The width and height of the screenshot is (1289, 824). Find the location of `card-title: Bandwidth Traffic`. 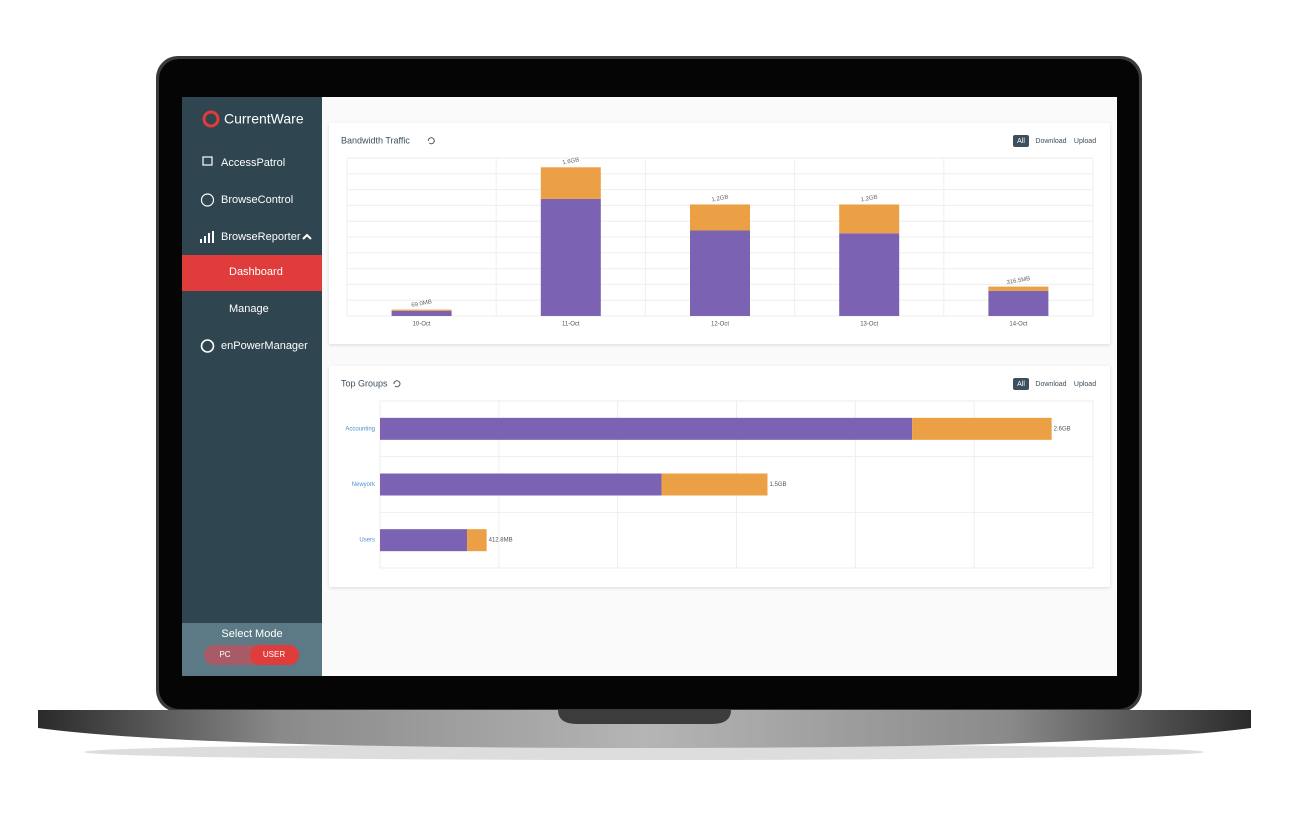

card-title: Bandwidth Traffic is located at coordinates (375, 140).